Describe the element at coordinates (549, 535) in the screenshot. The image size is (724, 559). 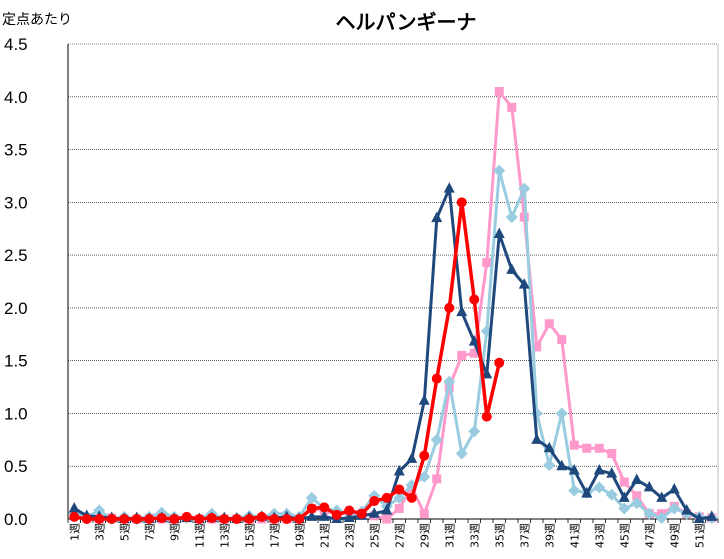
I see `x-tick-label: 39週` at that location.